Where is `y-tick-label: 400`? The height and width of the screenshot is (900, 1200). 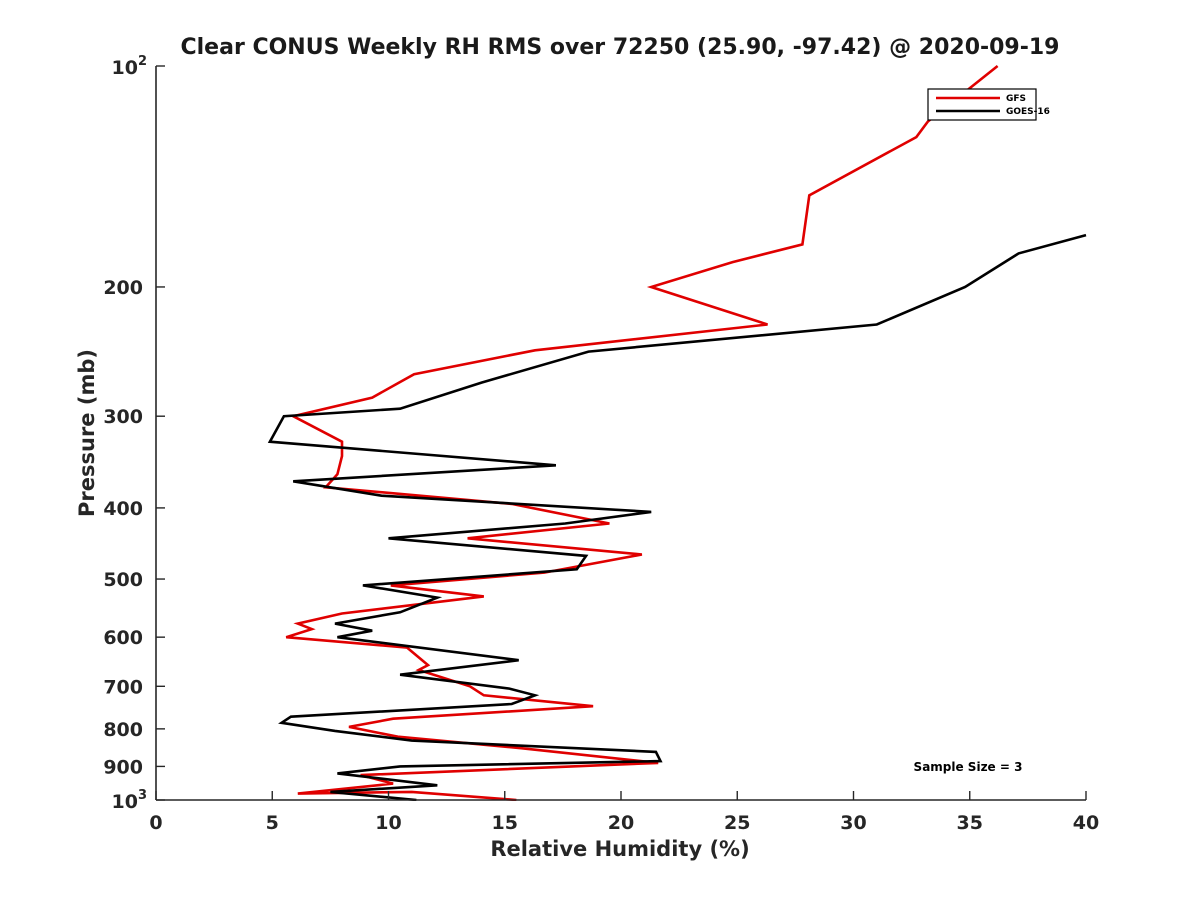
y-tick-label: 400 is located at coordinates (123, 509).